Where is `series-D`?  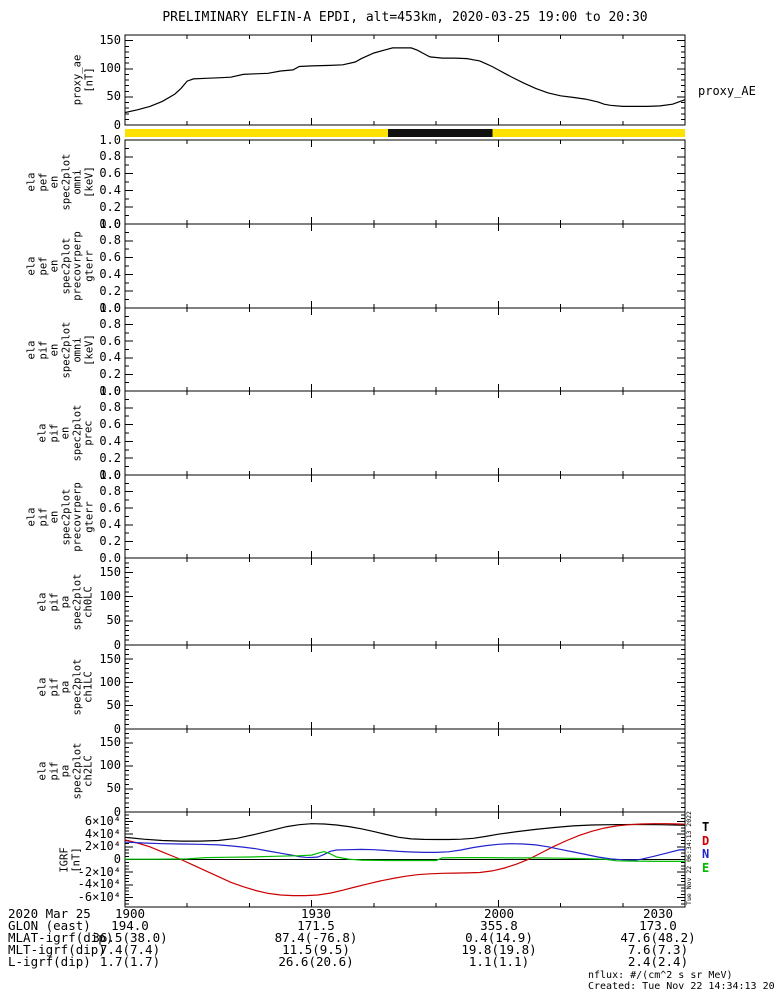 series-D is located at coordinates (405, 860).